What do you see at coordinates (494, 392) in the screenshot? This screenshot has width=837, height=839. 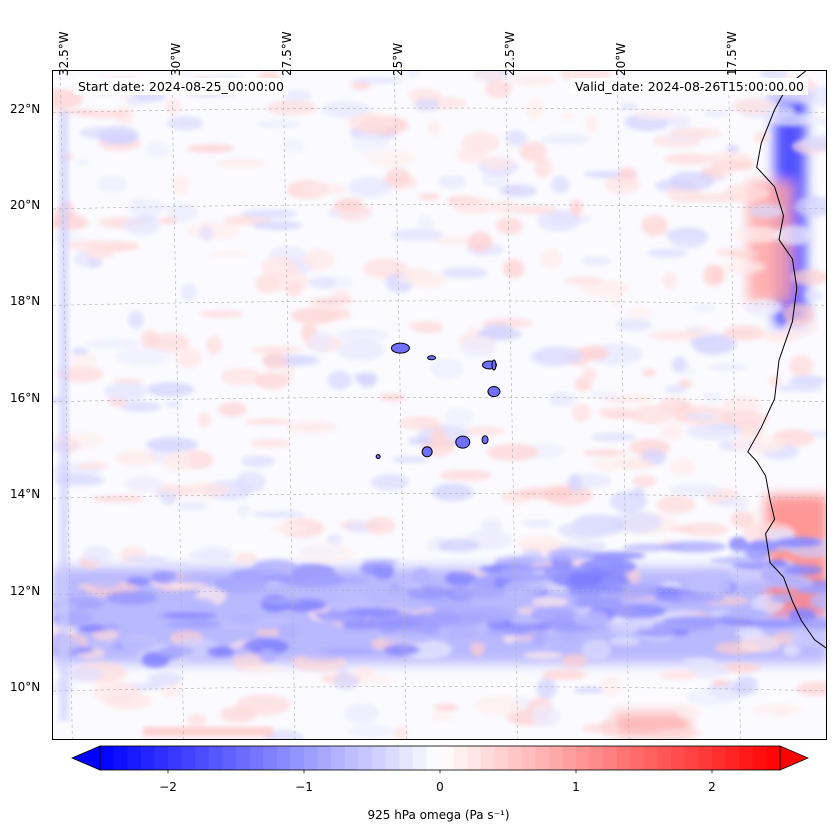 I see `island-outline` at bounding box center [494, 392].